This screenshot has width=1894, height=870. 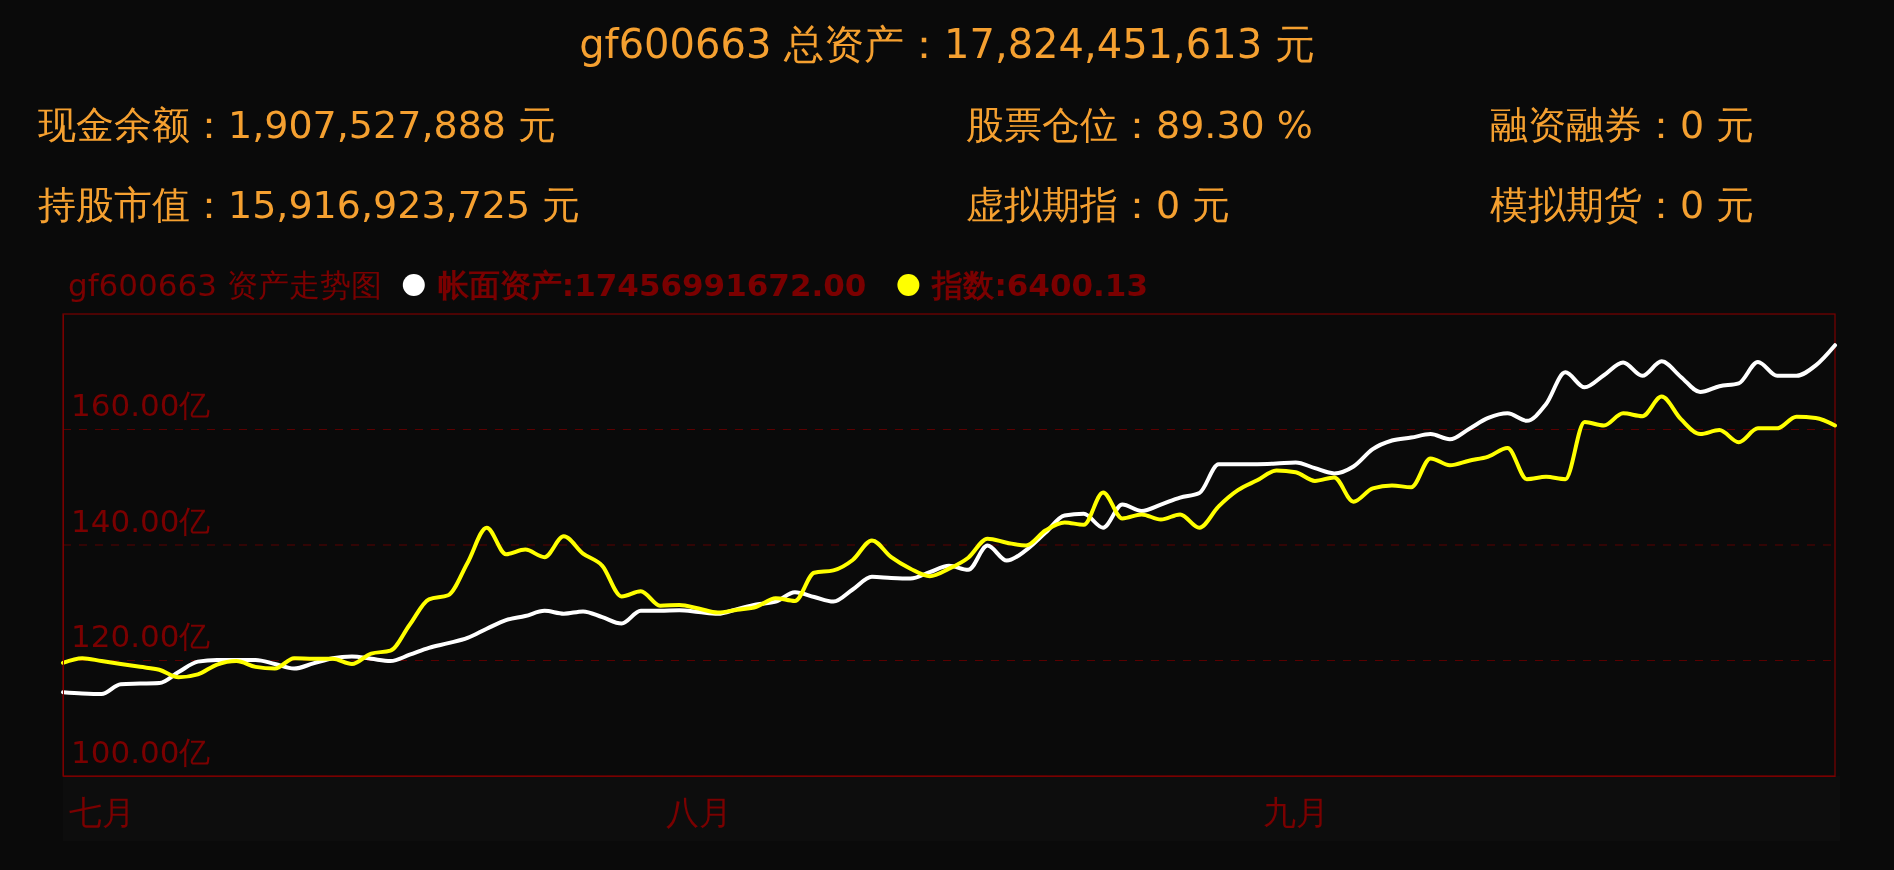 I want to click on x-tick-label: 七月, so click(x=102, y=812).